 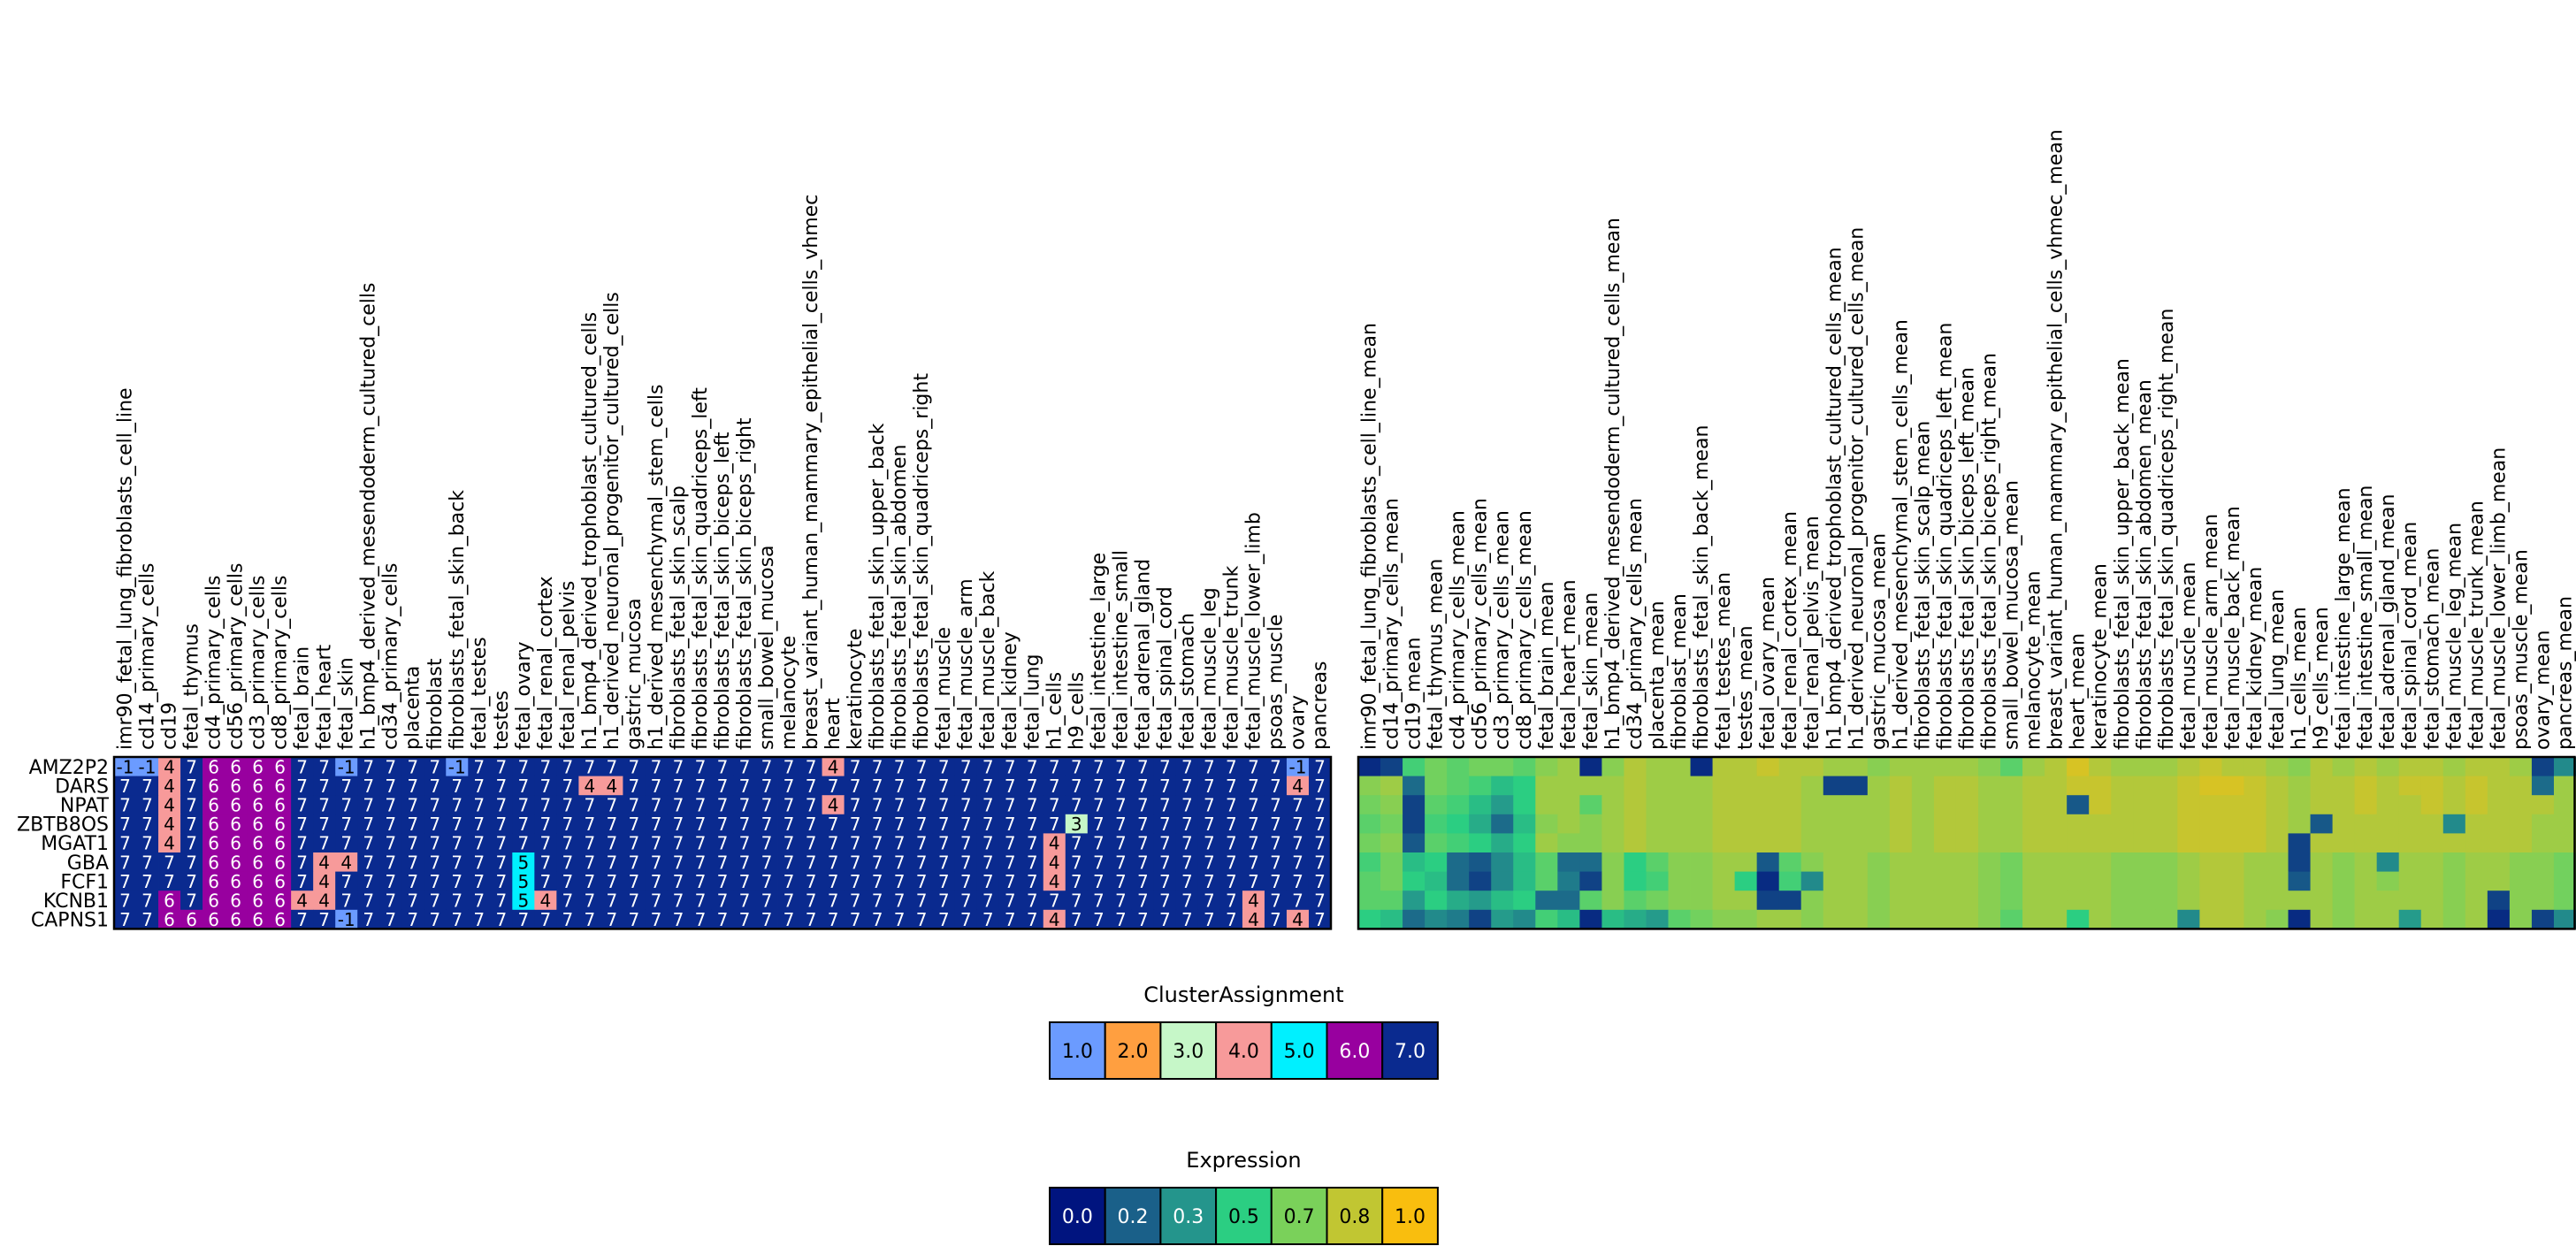 What do you see at coordinates (2034, 660) in the screenshot?
I see `column-label: melanocyte_mean` at bounding box center [2034, 660].